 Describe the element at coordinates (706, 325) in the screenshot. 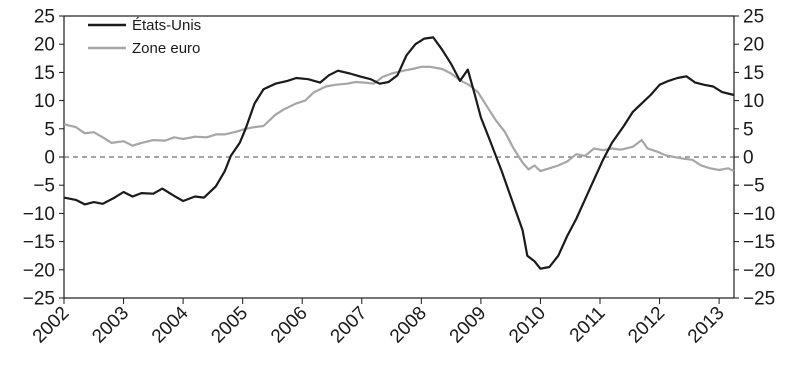

I see `x-tick-label: 2013` at that location.